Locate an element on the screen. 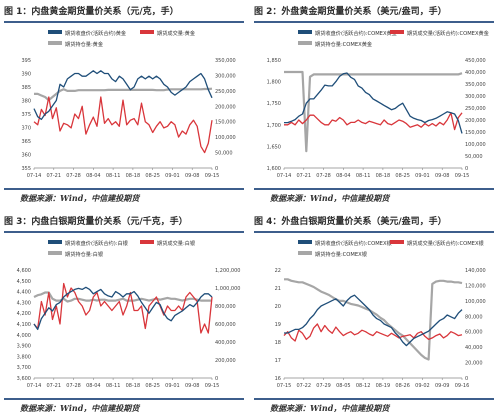 This screenshot has height=420, width=500. y-left-tick-label: 18 is located at coordinates (278, 343).